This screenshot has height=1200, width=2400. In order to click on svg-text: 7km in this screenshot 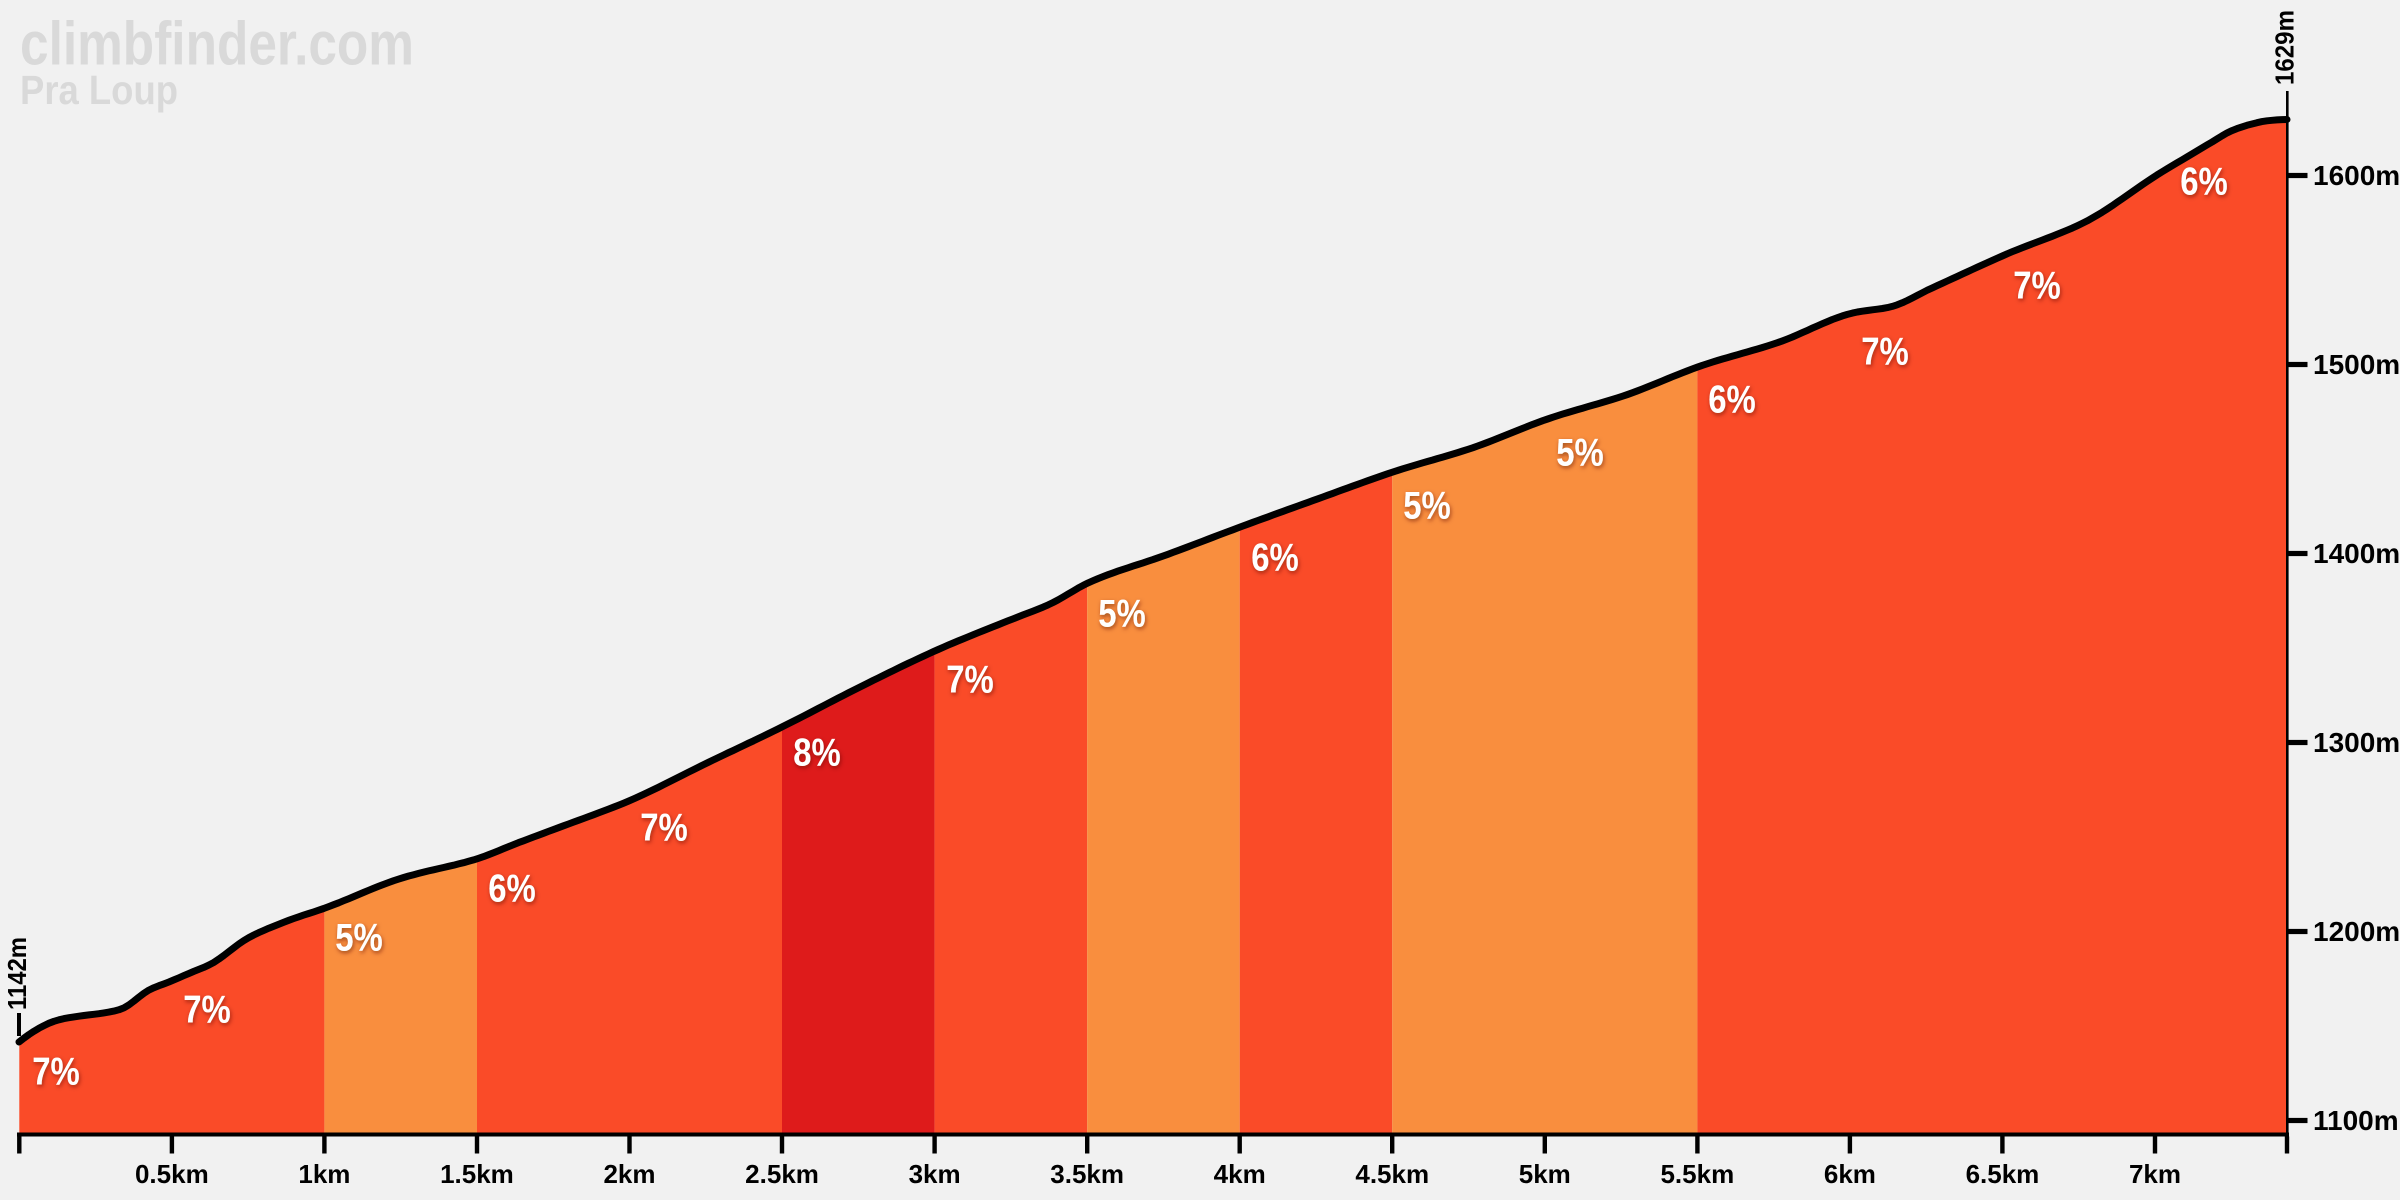, I will do `click(2155, 1174)`.